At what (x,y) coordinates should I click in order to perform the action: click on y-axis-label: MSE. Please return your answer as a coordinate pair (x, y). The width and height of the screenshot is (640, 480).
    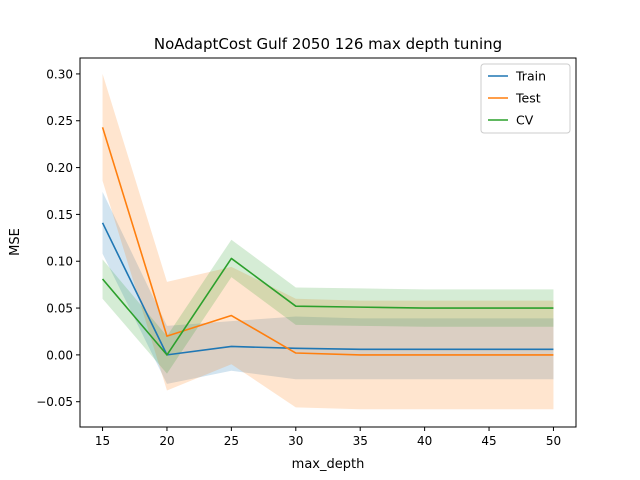
    Looking at the image, I should click on (15, 242).